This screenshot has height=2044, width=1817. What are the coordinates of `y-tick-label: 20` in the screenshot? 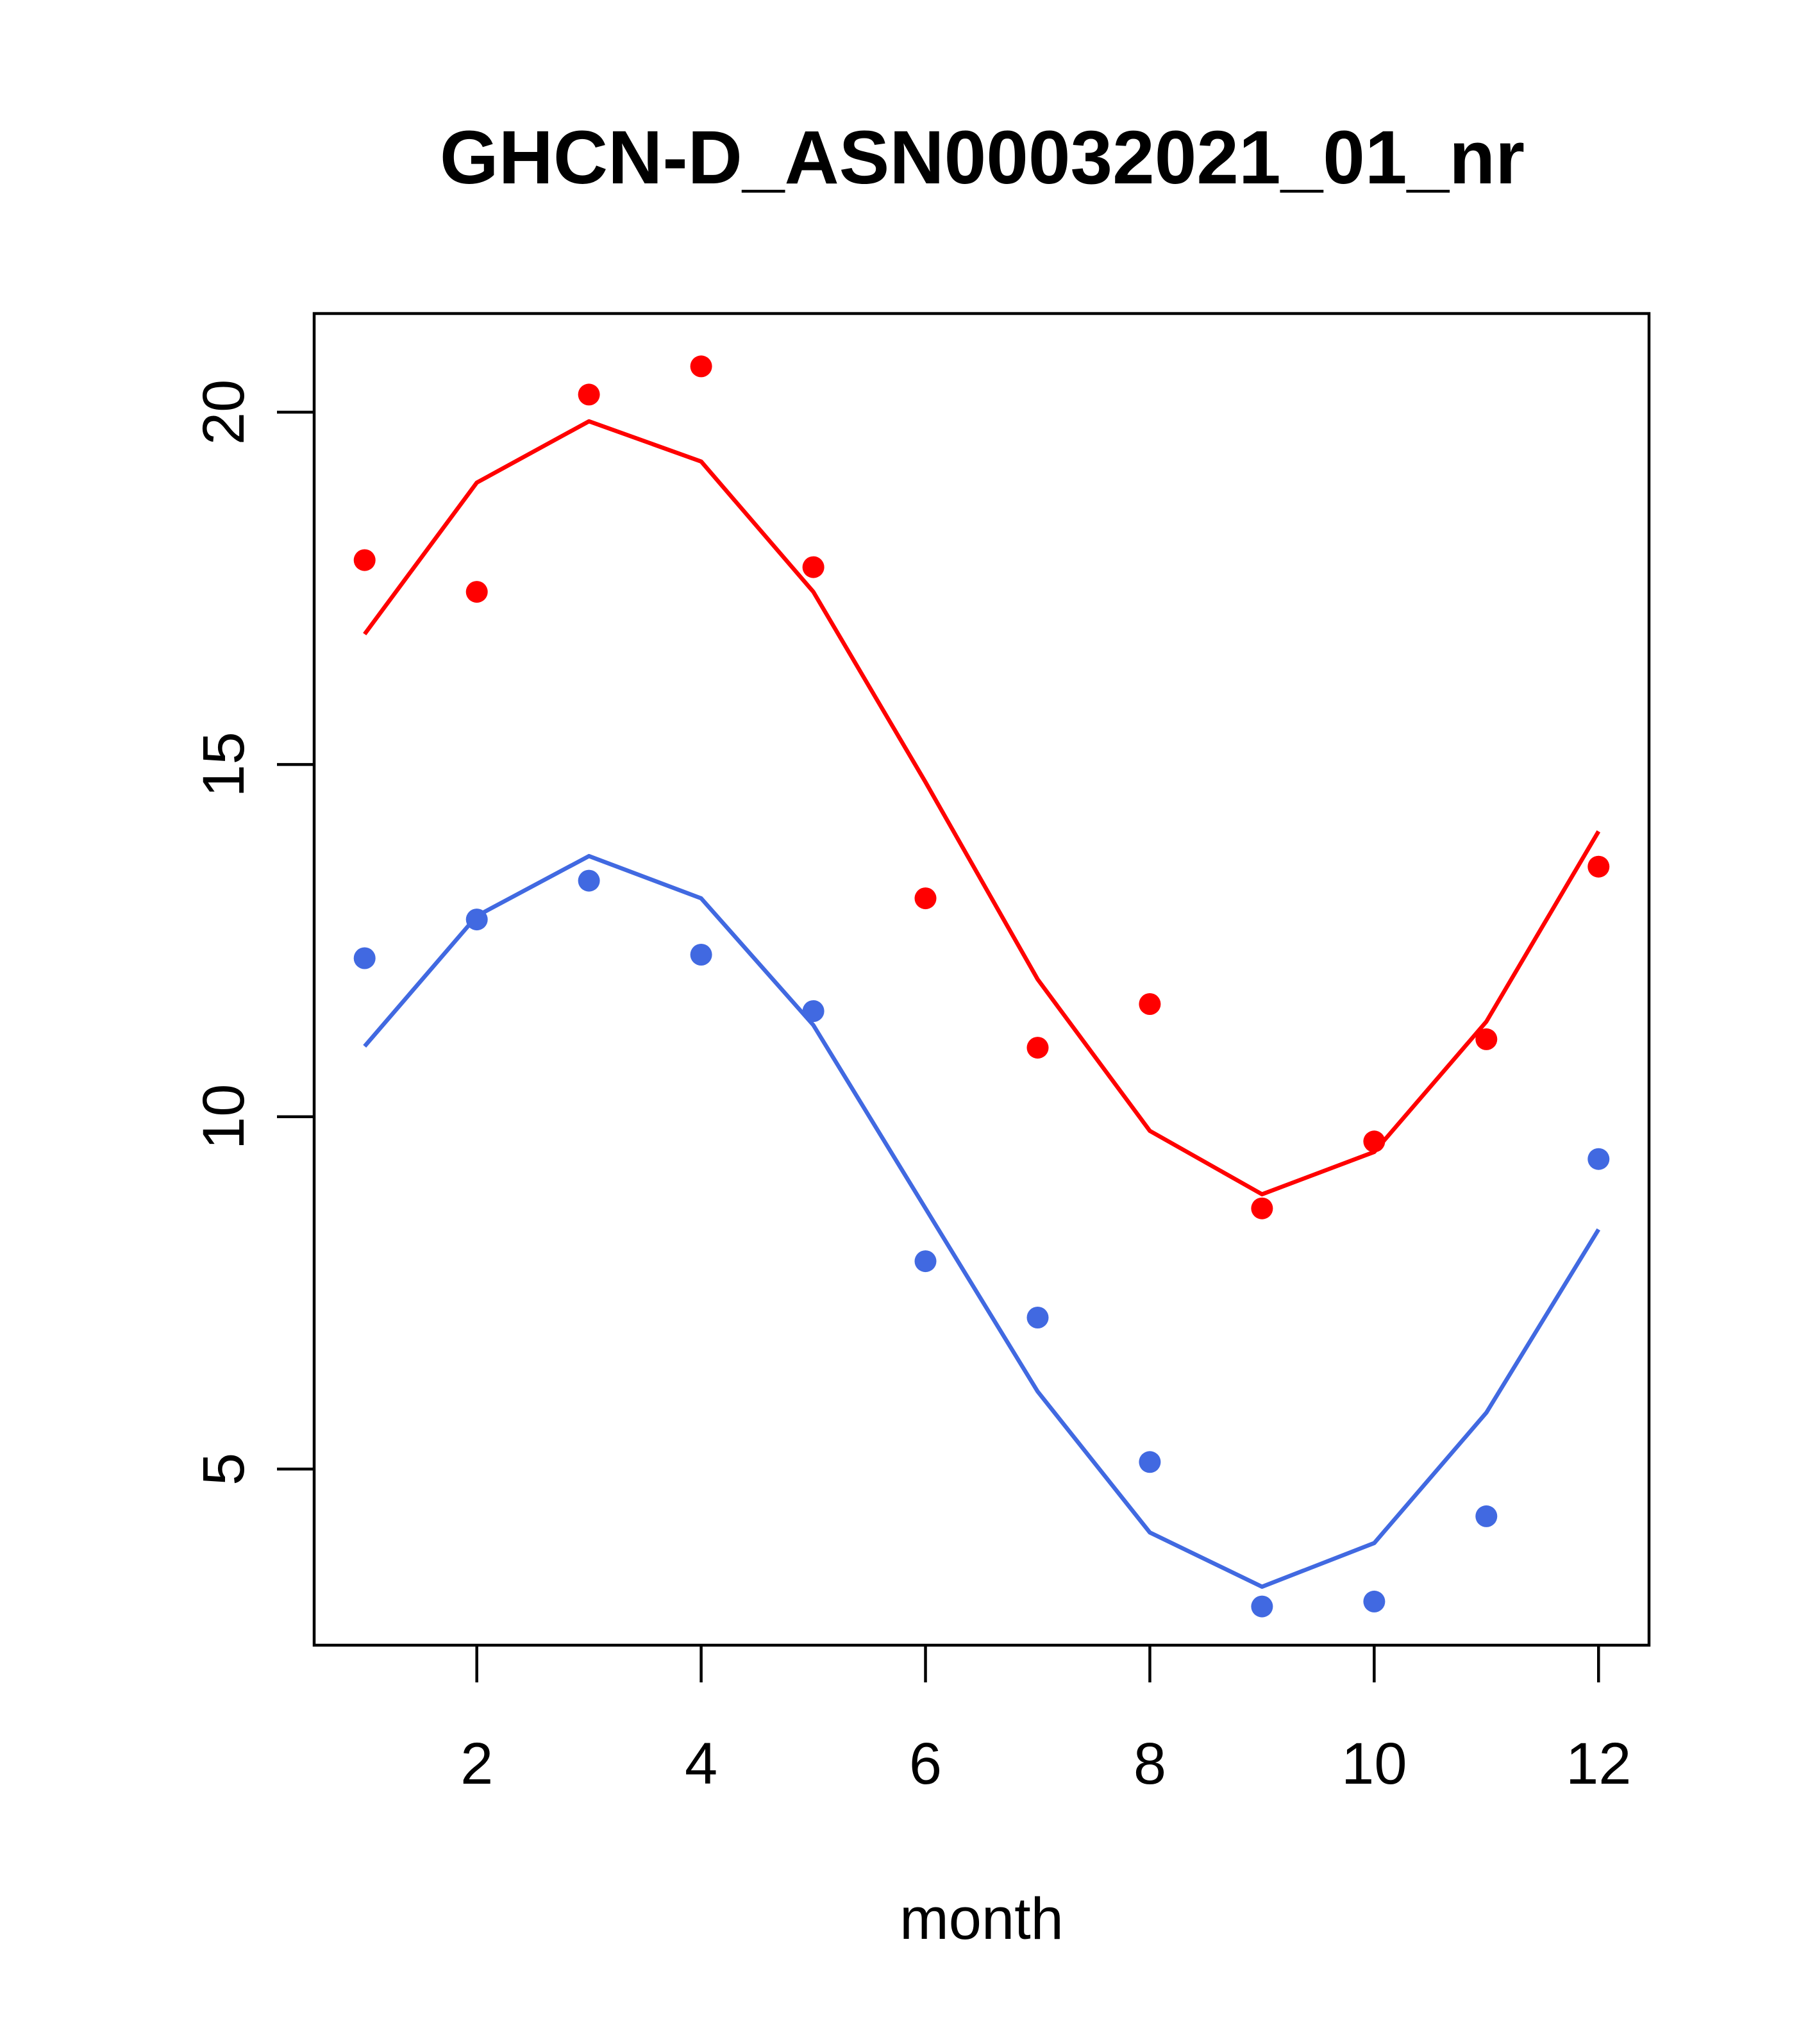 It's located at (224, 413).